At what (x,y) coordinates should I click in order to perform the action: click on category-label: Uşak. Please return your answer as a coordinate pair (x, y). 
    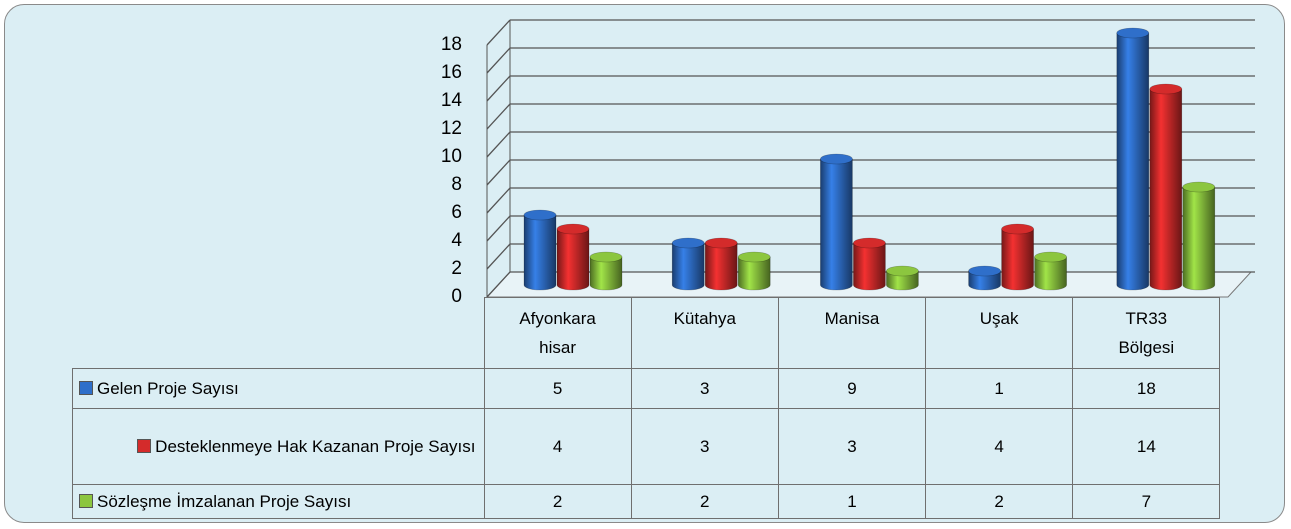
    Looking at the image, I should click on (999, 318).